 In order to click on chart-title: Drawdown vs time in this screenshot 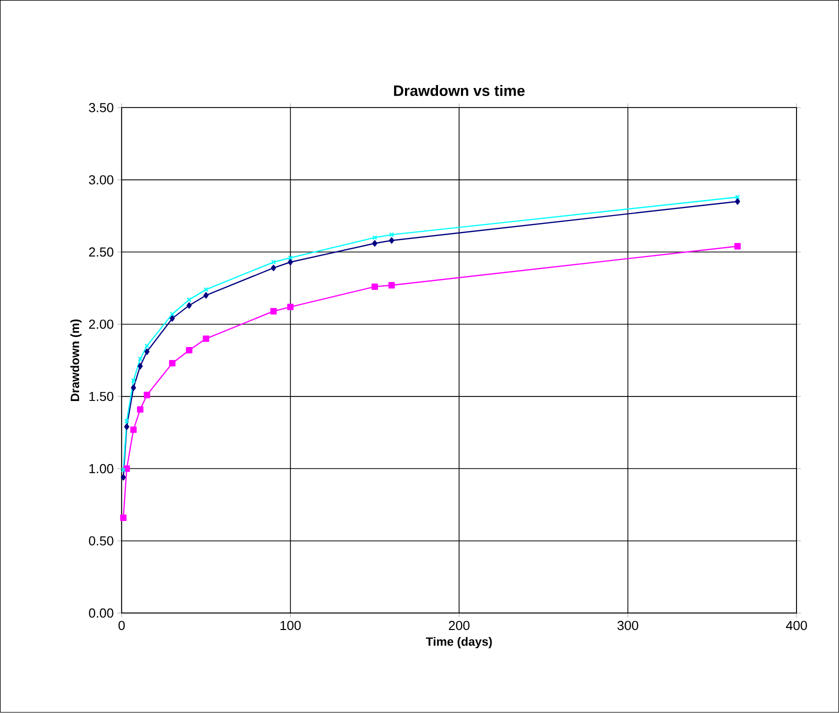, I will do `click(459, 90)`.